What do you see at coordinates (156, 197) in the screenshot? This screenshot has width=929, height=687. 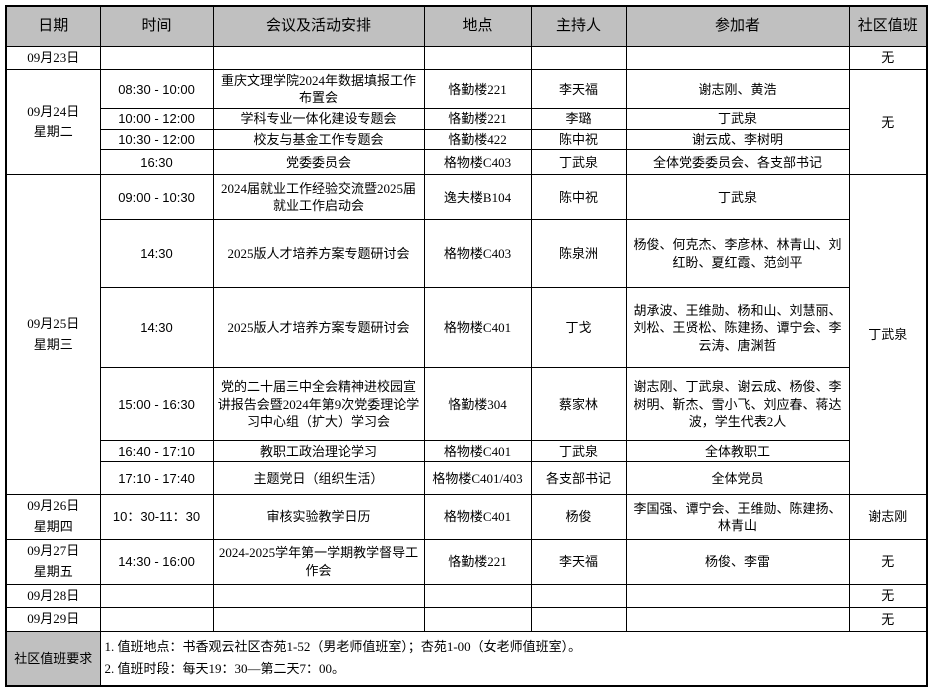 I see `time-cell: 09:00 - 10:30` at bounding box center [156, 197].